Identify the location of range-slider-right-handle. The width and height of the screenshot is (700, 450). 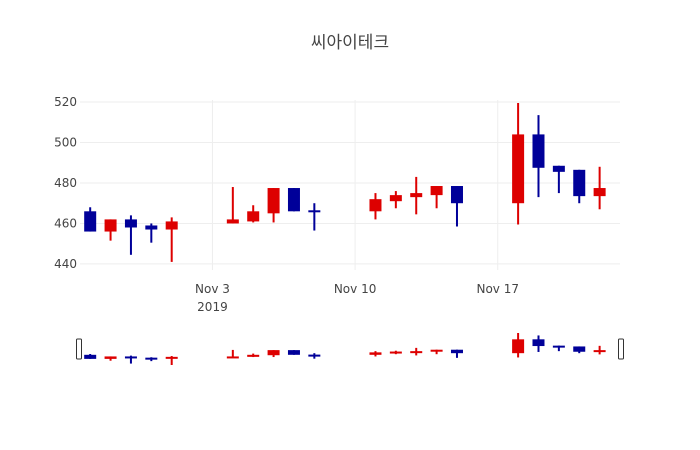
(621, 349).